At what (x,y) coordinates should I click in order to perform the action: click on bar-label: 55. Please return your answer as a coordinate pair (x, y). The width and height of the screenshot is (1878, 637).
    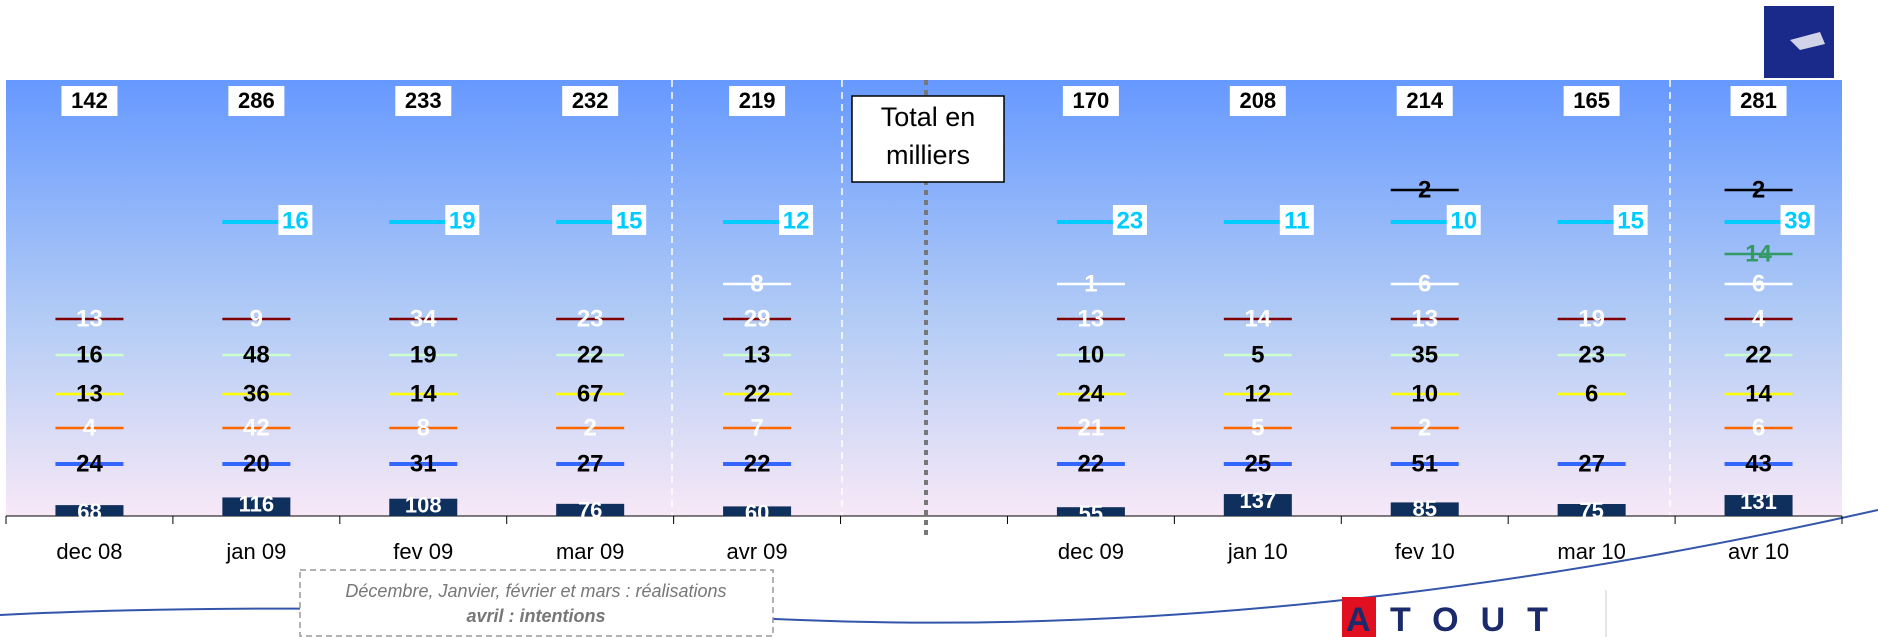
    Looking at the image, I should click on (1091, 513).